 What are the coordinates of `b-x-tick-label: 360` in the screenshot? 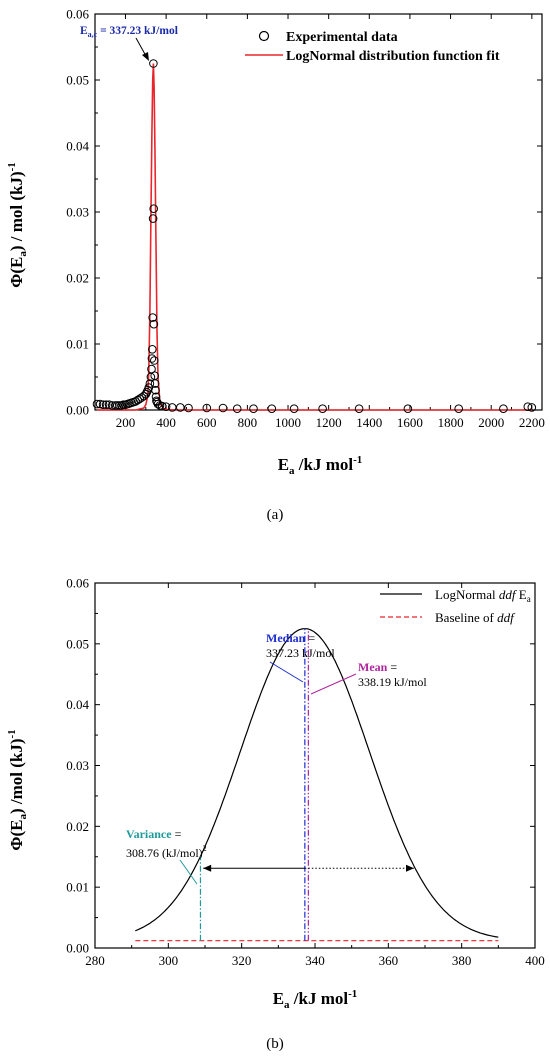 It's located at (389, 960).